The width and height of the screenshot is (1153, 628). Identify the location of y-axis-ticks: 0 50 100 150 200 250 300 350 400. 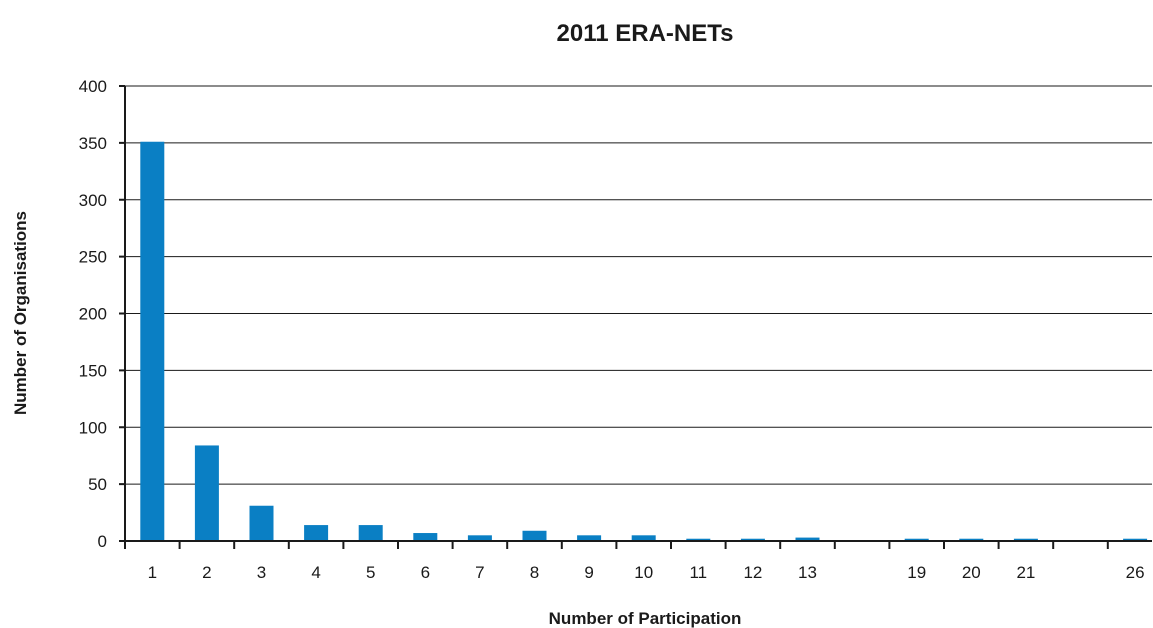
(102, 314).